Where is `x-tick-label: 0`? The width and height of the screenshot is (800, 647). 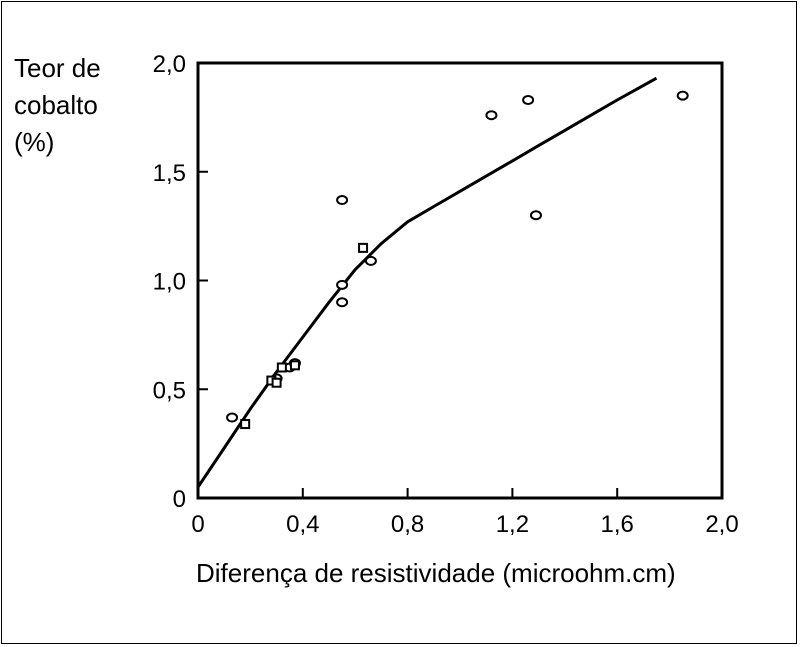
x-tick-label: 0 is located at coordinates (197, 524).